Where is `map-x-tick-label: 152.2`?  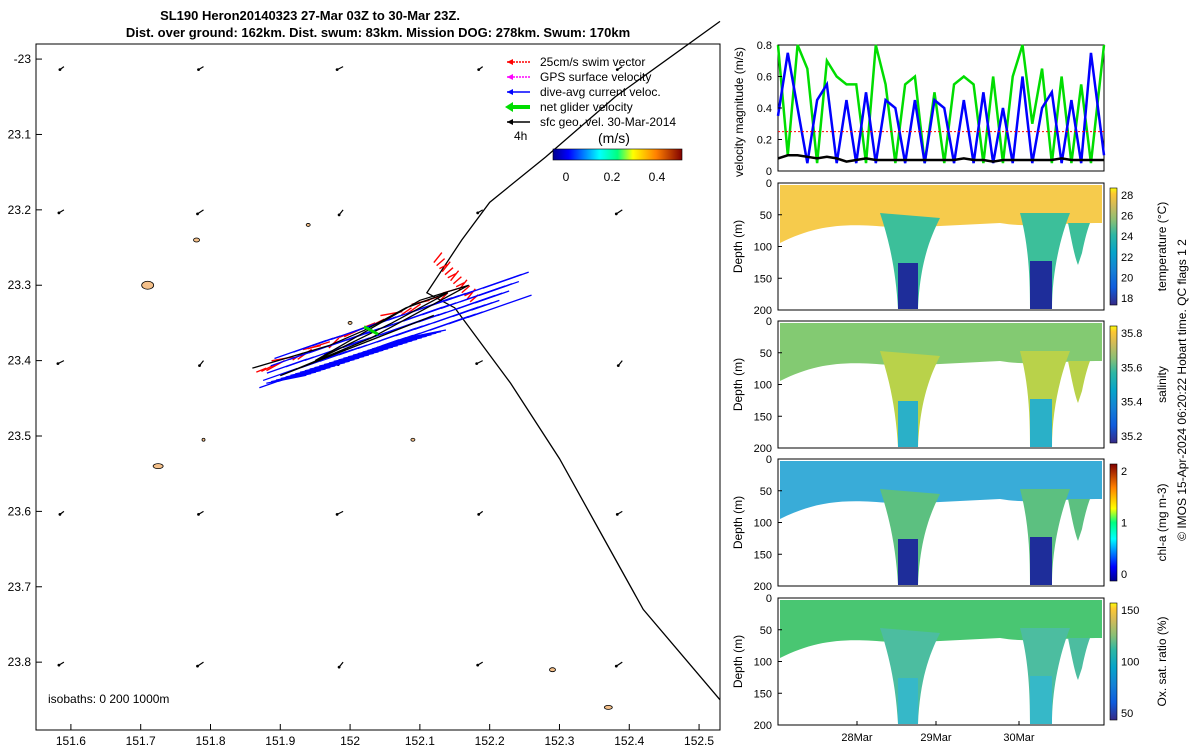
map-x-tick-label: 152.2 is located at coordinates (490, 741).